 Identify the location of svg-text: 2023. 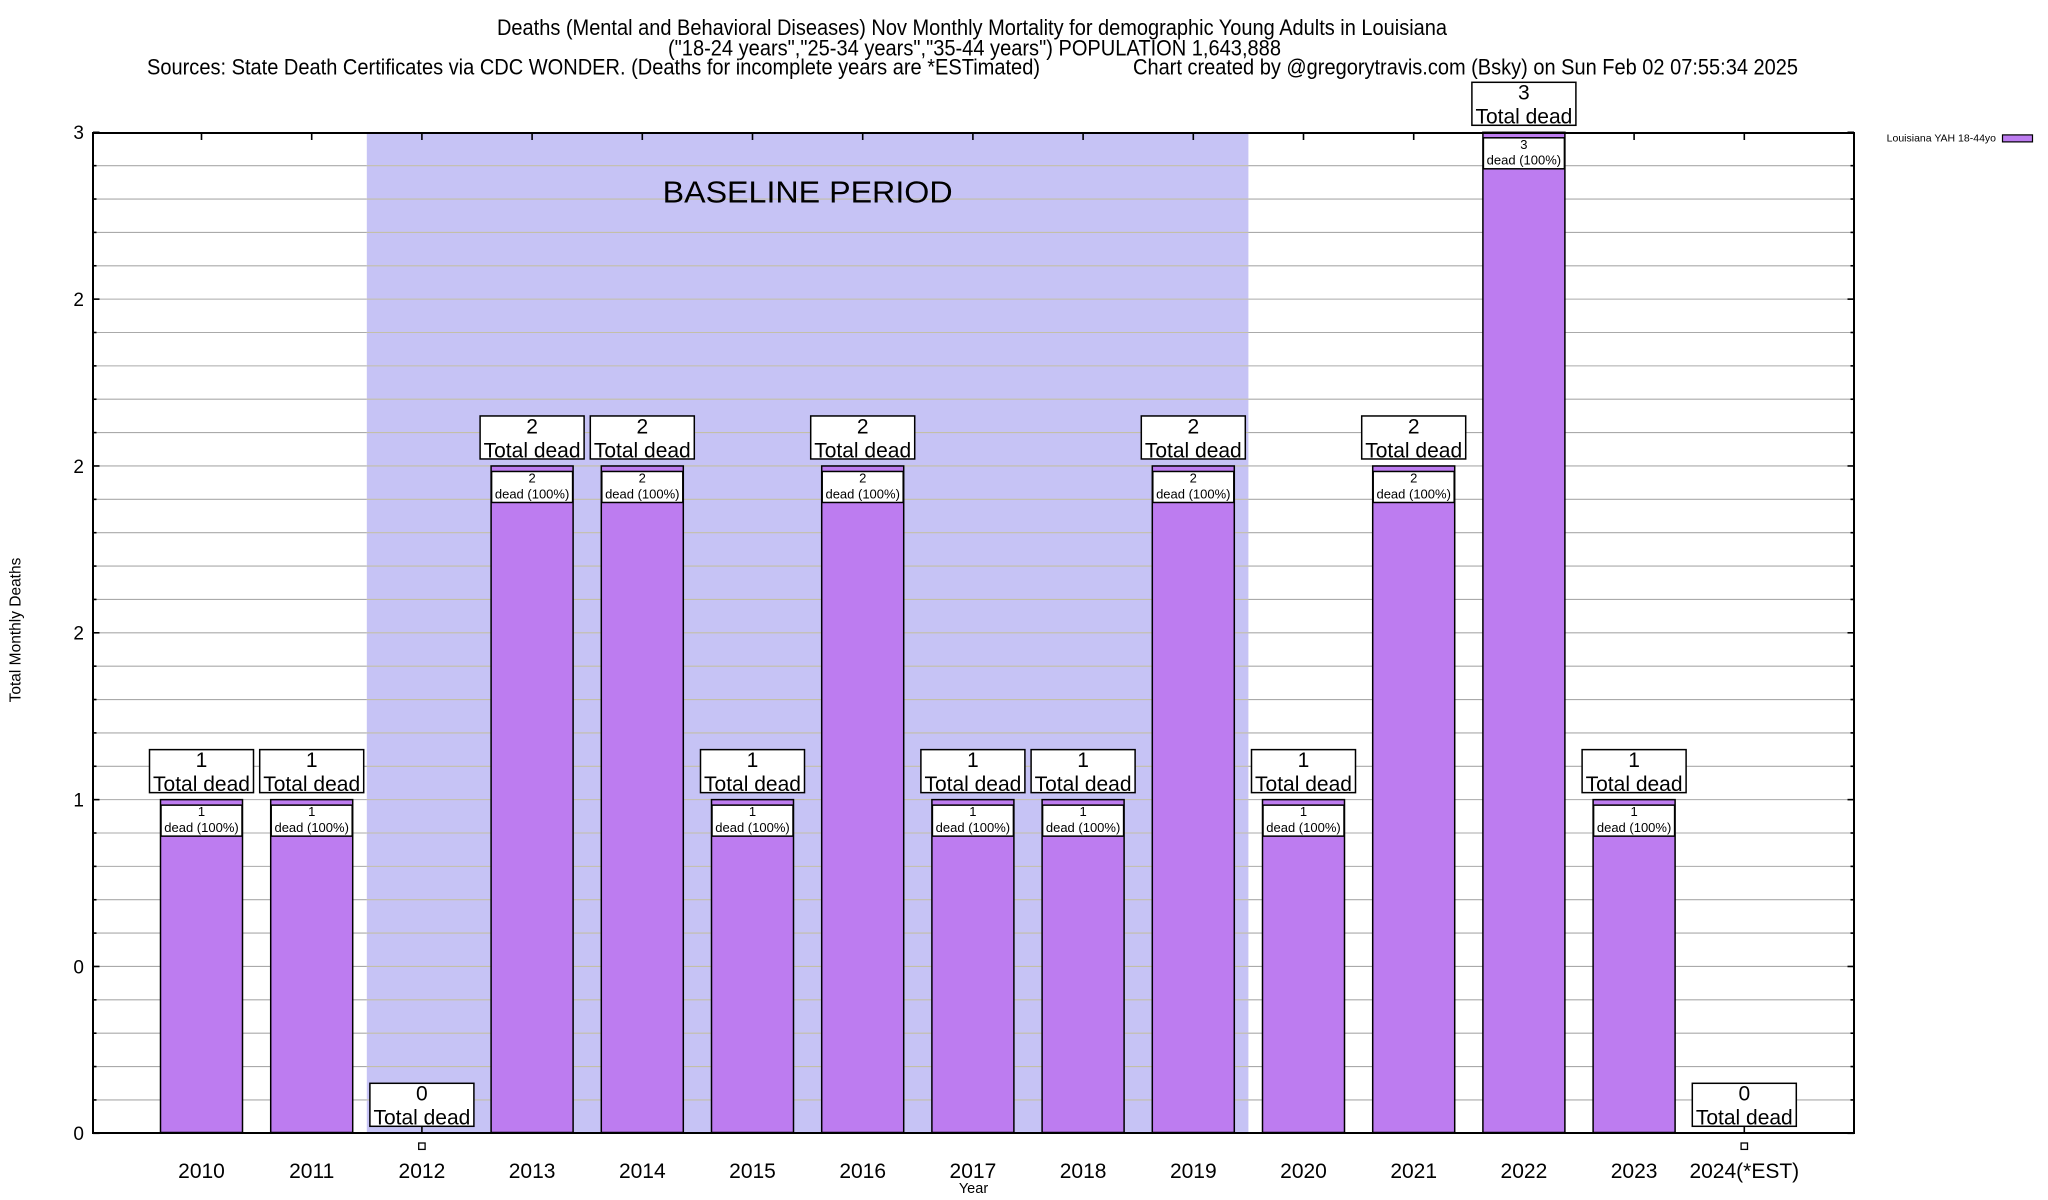
(1634, 1171).